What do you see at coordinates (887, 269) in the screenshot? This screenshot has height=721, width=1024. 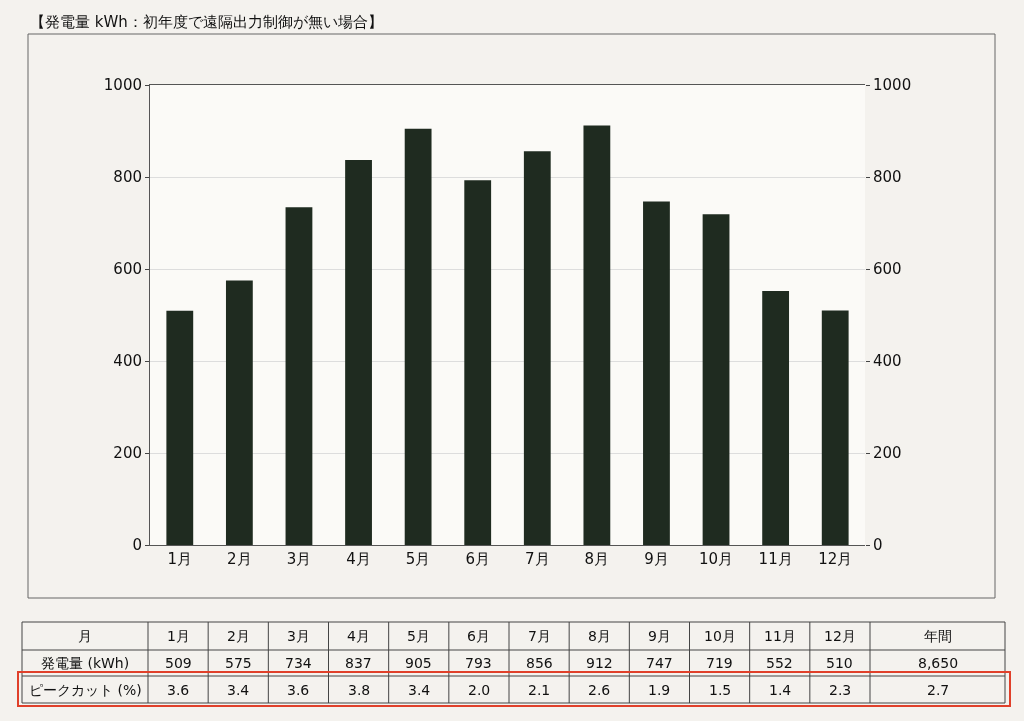 I see `y2-tick-label: 600` at bounding box center [887, 269].